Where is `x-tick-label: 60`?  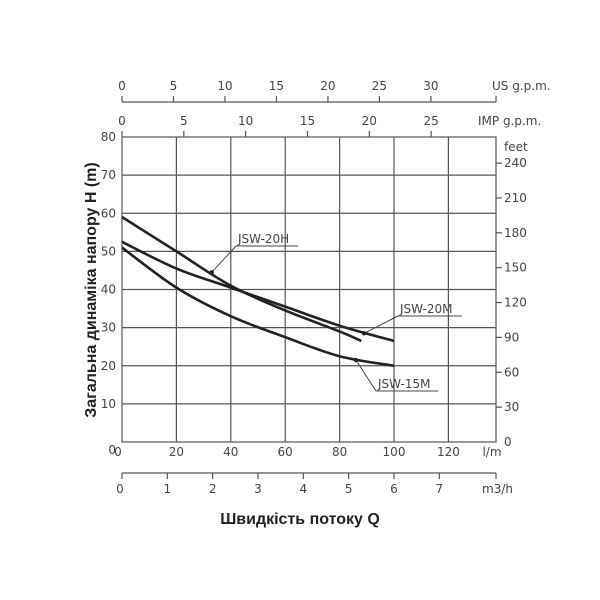
x-tick-label: 60 is located at coordinates (285, 452).